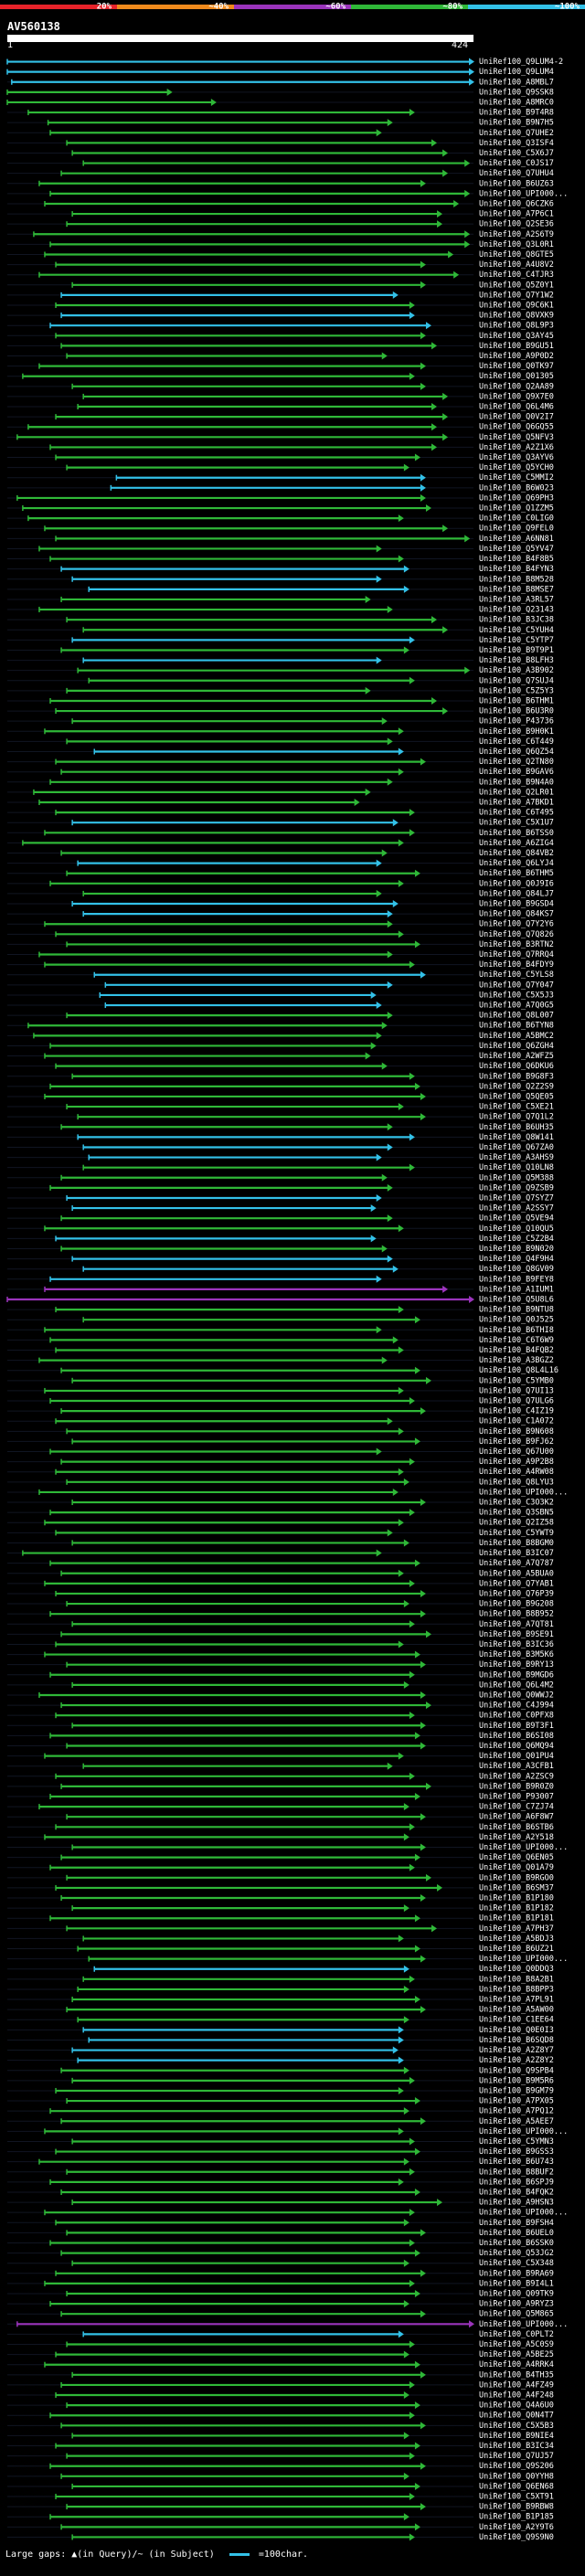  Describe the element at coordinates (516, 2507) in the screenshot. I see `hit-label: UniRef100_B9RBW8` at that location.